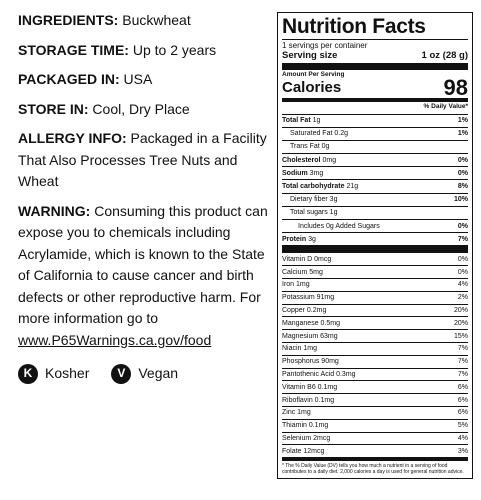  What do you see at coordinates (310, 147) in the screenshot?
I see `nutrient-label: Trans Fat 0g` at bounding box center [310, 147].